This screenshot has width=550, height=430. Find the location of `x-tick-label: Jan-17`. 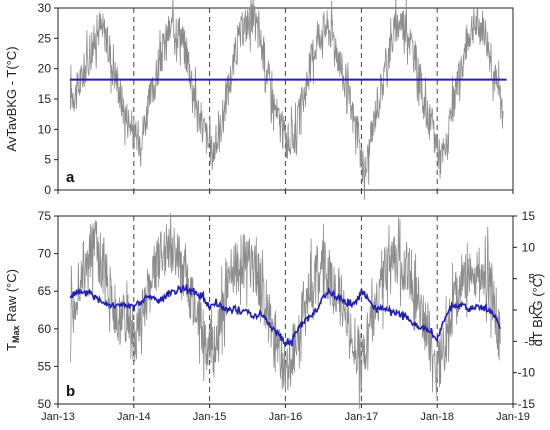

x-tick-label: Jan-17 is located at coordinates (362, 417).